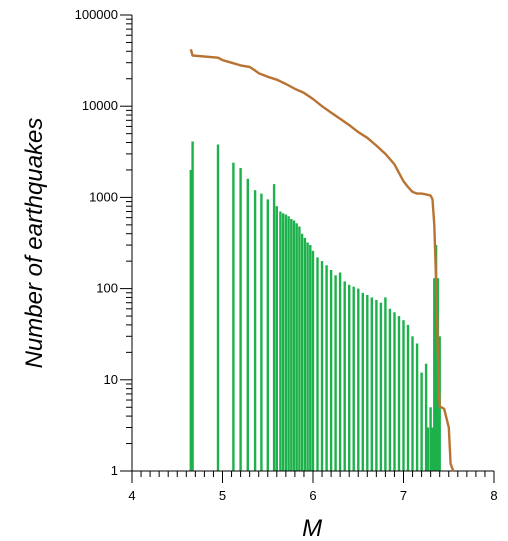 This screenshot has height=541, width=508. What do you see at coordinates (111, 379) in the screenshot?
I see `y-tick-label: 10` at bounding box center [111, 379].